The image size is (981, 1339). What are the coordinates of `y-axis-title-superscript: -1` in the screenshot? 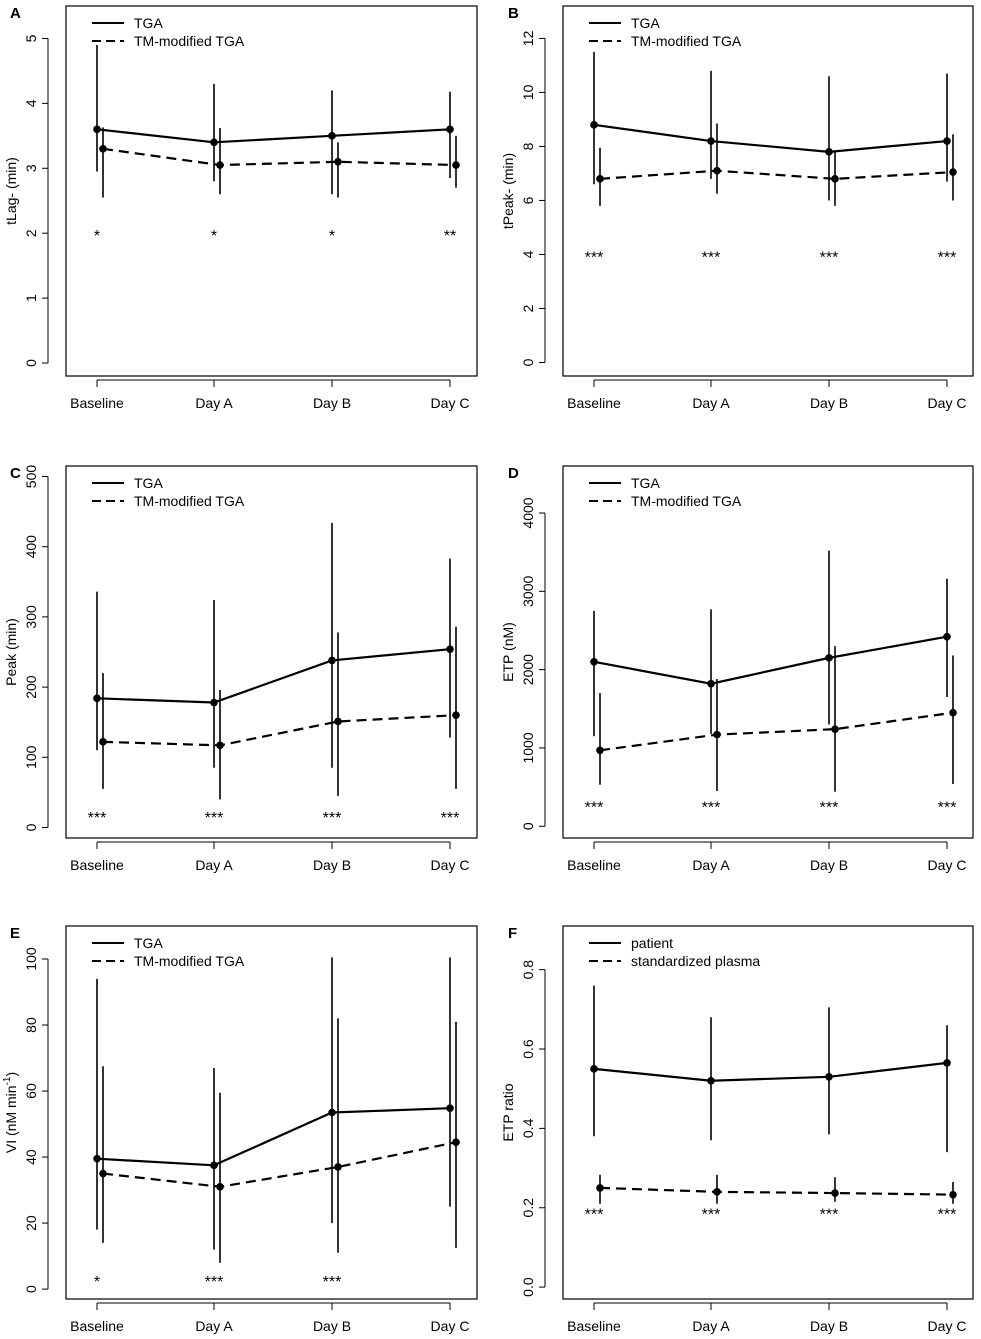 It's located at (7, 1080).